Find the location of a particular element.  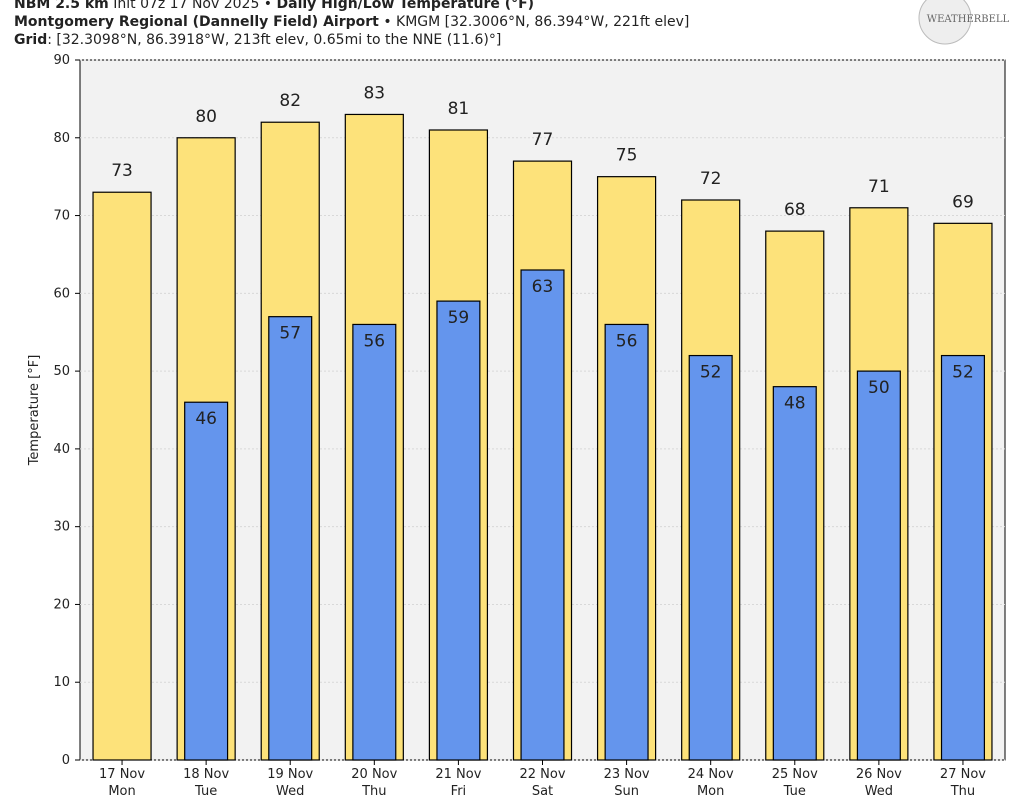

x-tick-label: 20 Nov is located at coordinates (374, 774).